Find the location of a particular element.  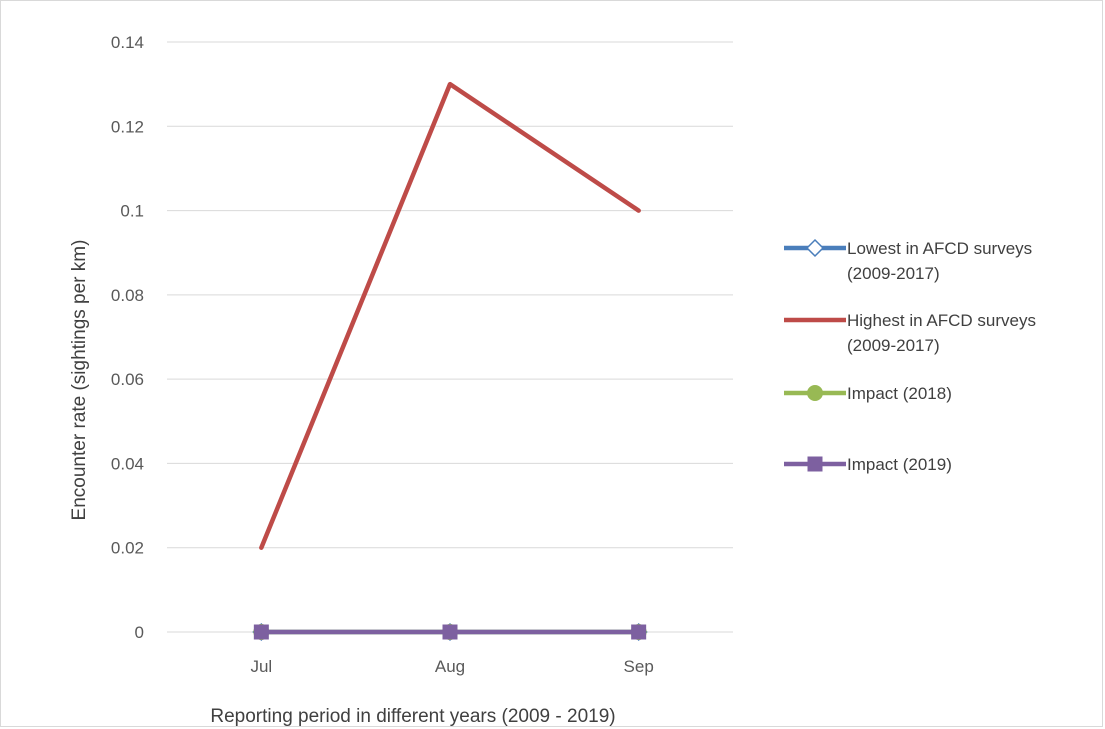

legend-item: Impact (2018) is located at coordinates (868, 393).